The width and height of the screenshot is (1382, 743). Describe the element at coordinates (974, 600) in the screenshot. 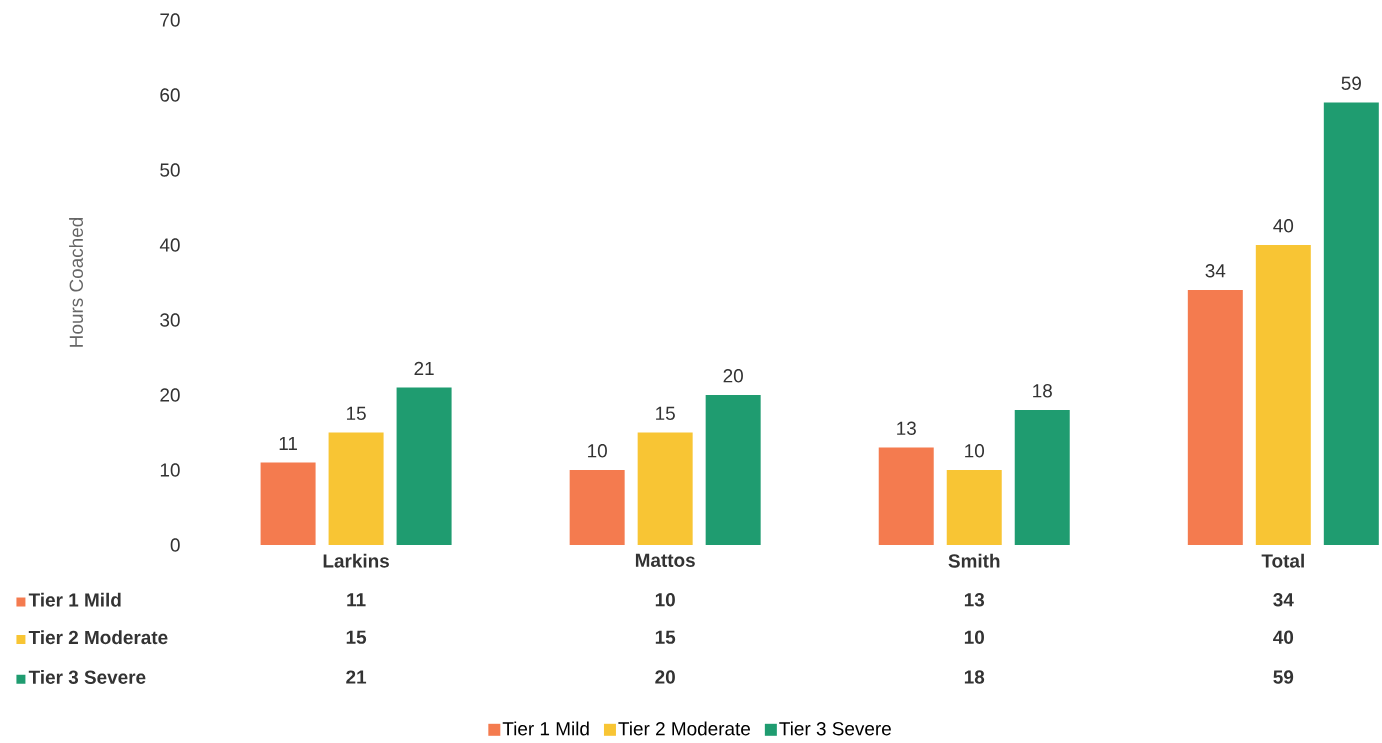

I see `text: 13` at that location.